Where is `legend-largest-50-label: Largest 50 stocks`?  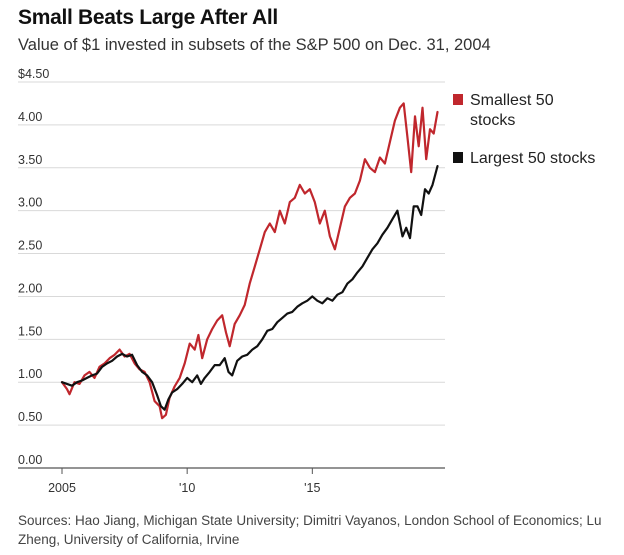
legend-largest-50-label: Largest 50 stocks is located at coordinates (532, 158).